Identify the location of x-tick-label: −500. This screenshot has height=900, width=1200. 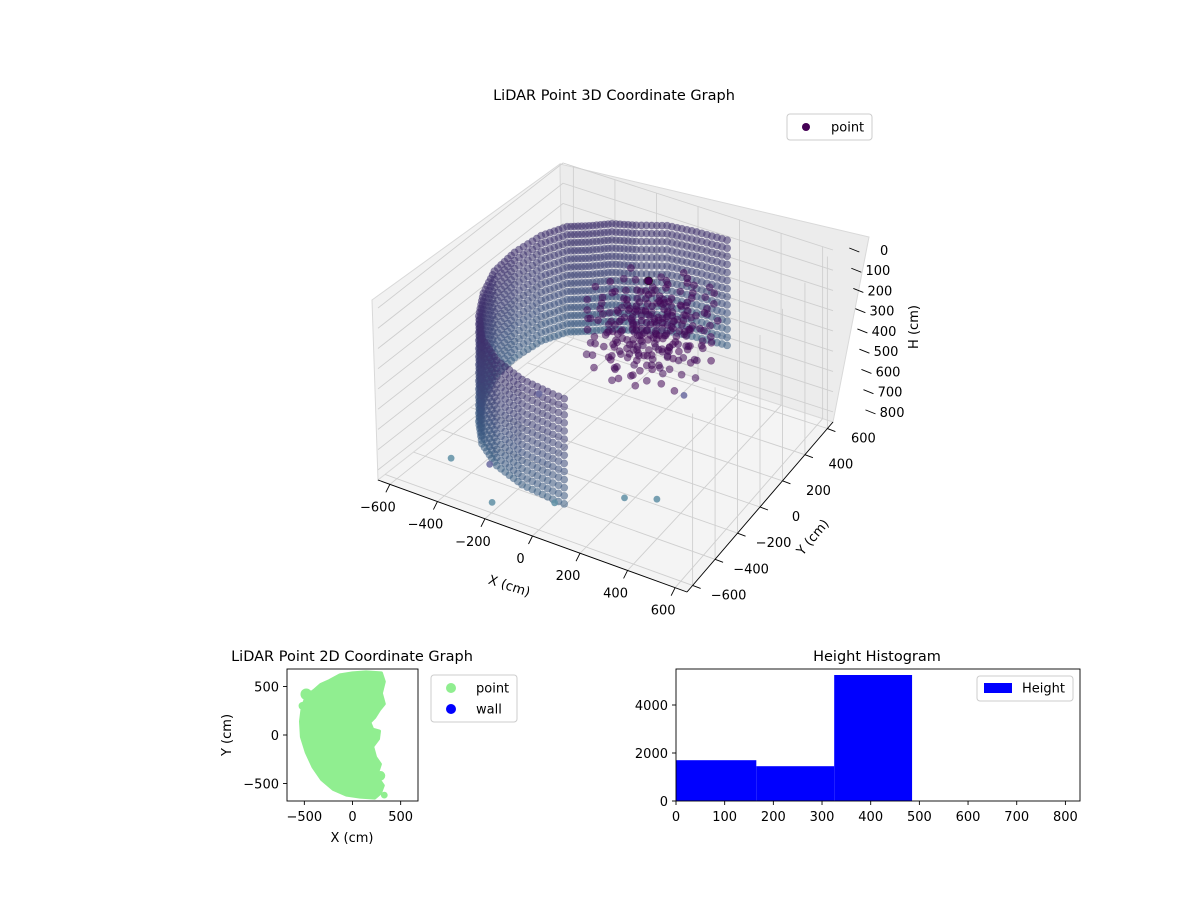
(304, 817).